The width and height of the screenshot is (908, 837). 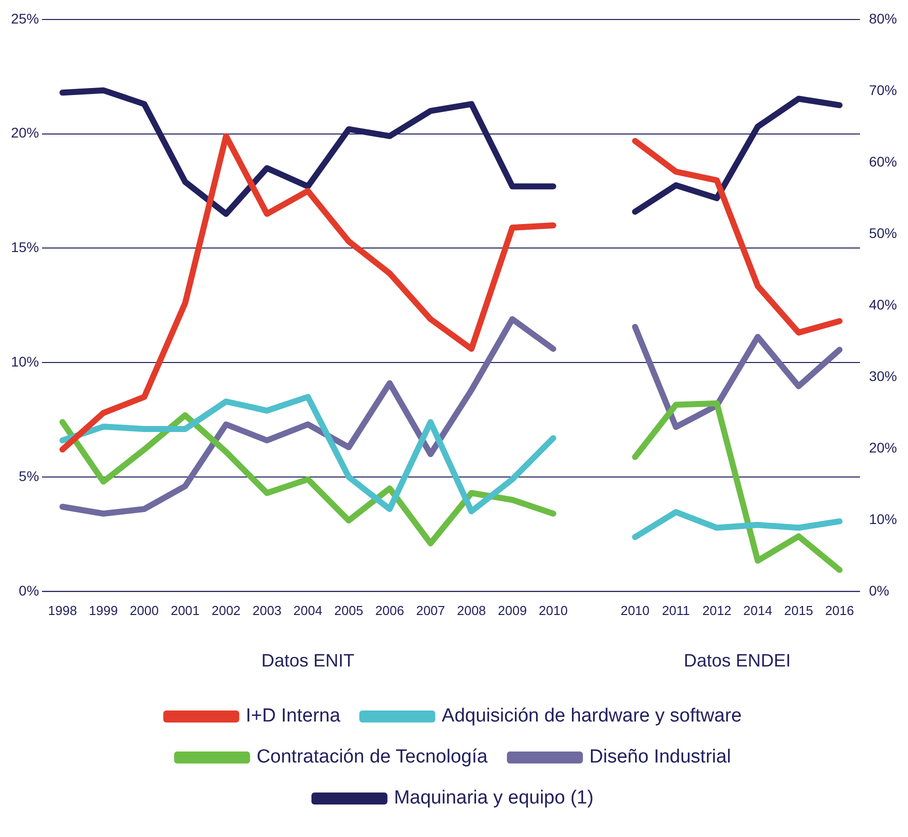 What do you see at coordinates (883, 18) in the screenshot?
I see `y2-tick-label: 80%` at bounding box center [883, 18].